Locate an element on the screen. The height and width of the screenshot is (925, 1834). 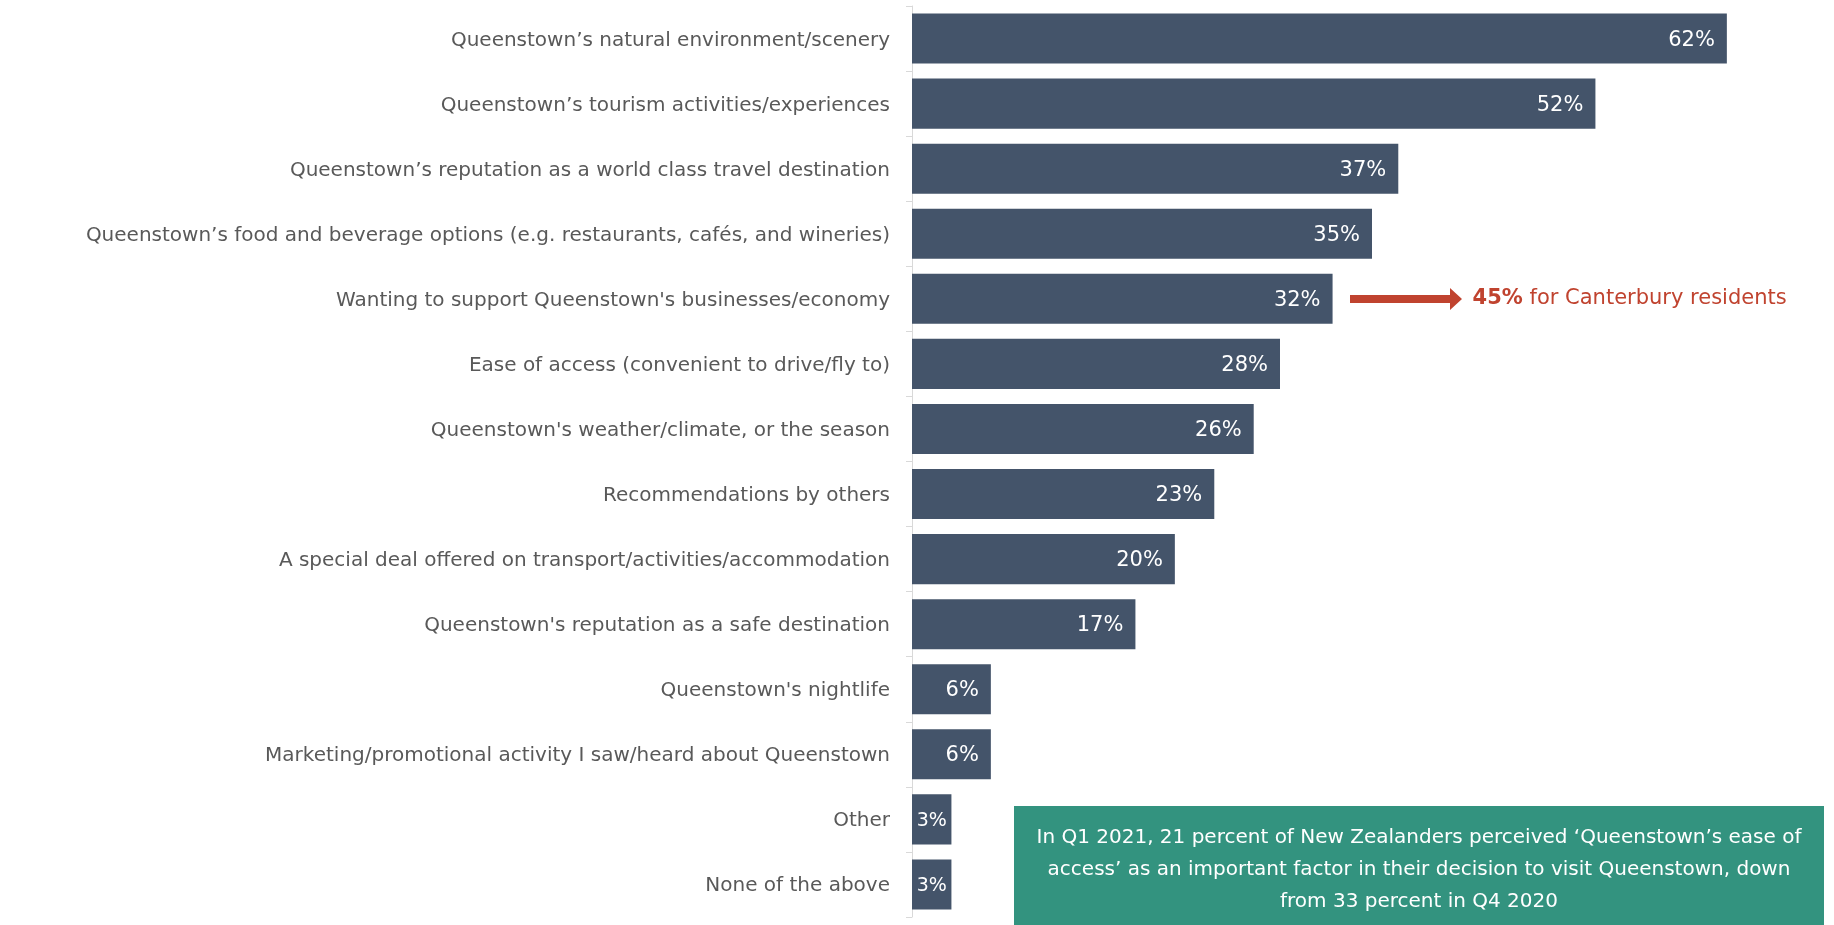
data-label: 35% is located at coordinates (1336, 233).